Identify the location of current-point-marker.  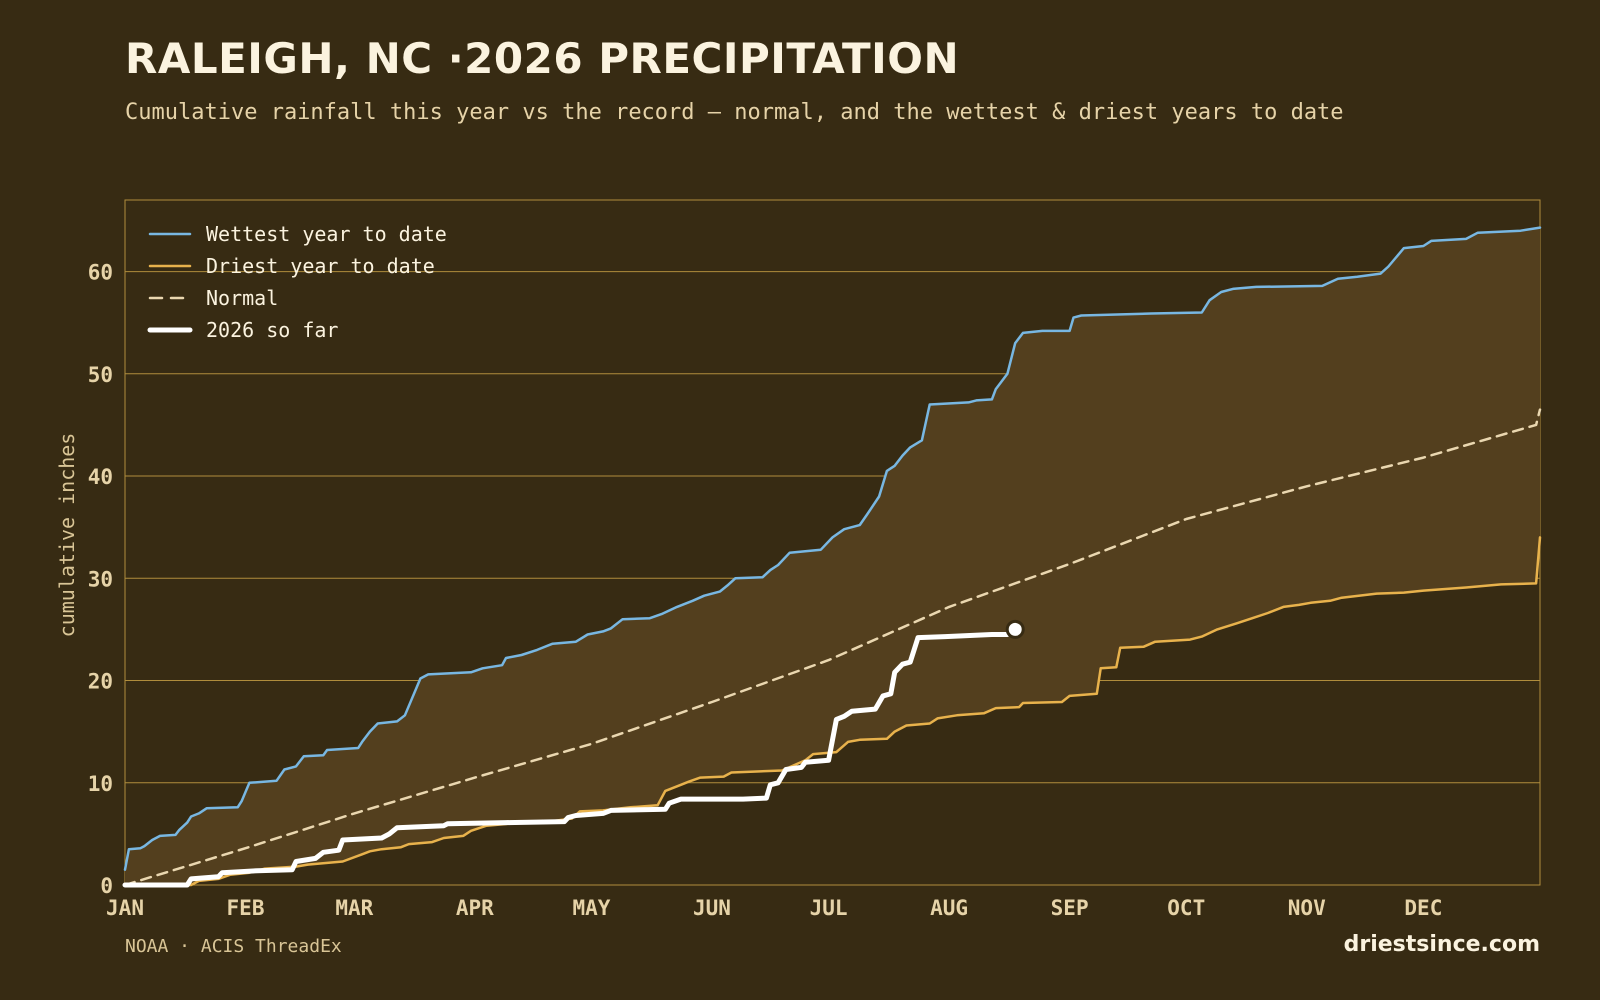
(1015, 629).